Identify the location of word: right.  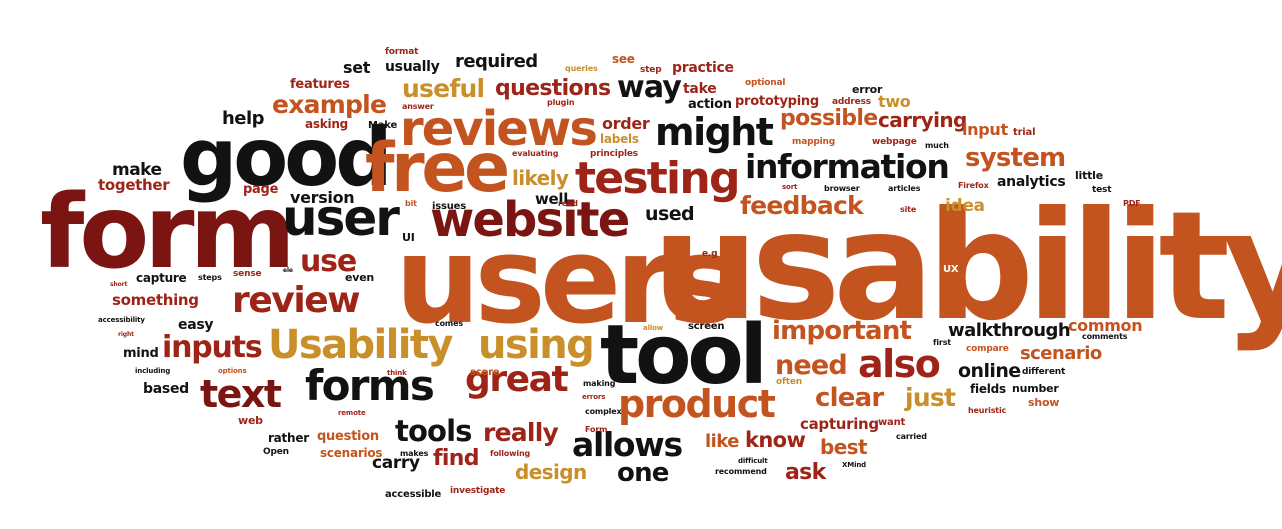
(126, 334).